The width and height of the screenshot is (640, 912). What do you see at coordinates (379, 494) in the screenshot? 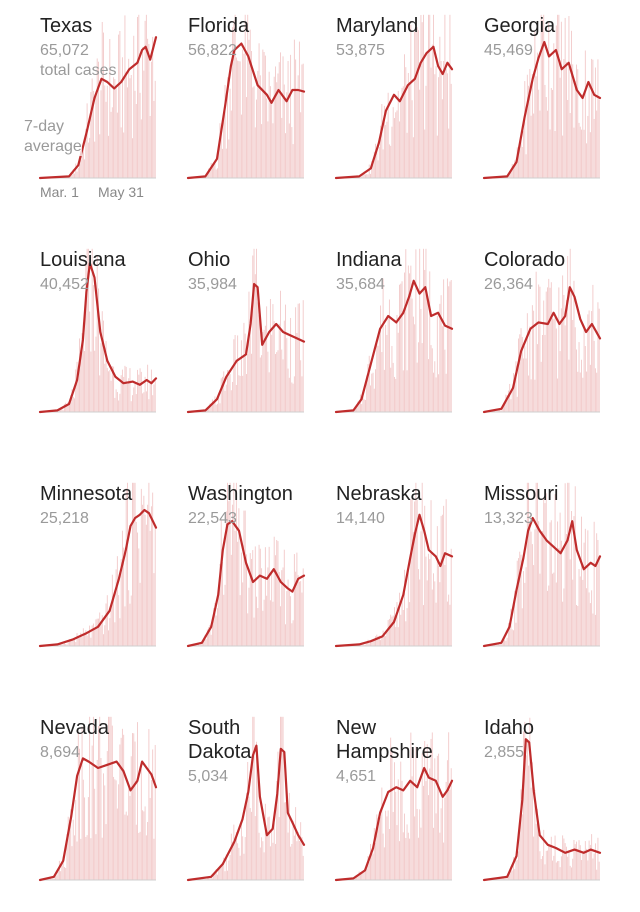
I see `state-name: Nebraska` at bounding box center [379, 494].